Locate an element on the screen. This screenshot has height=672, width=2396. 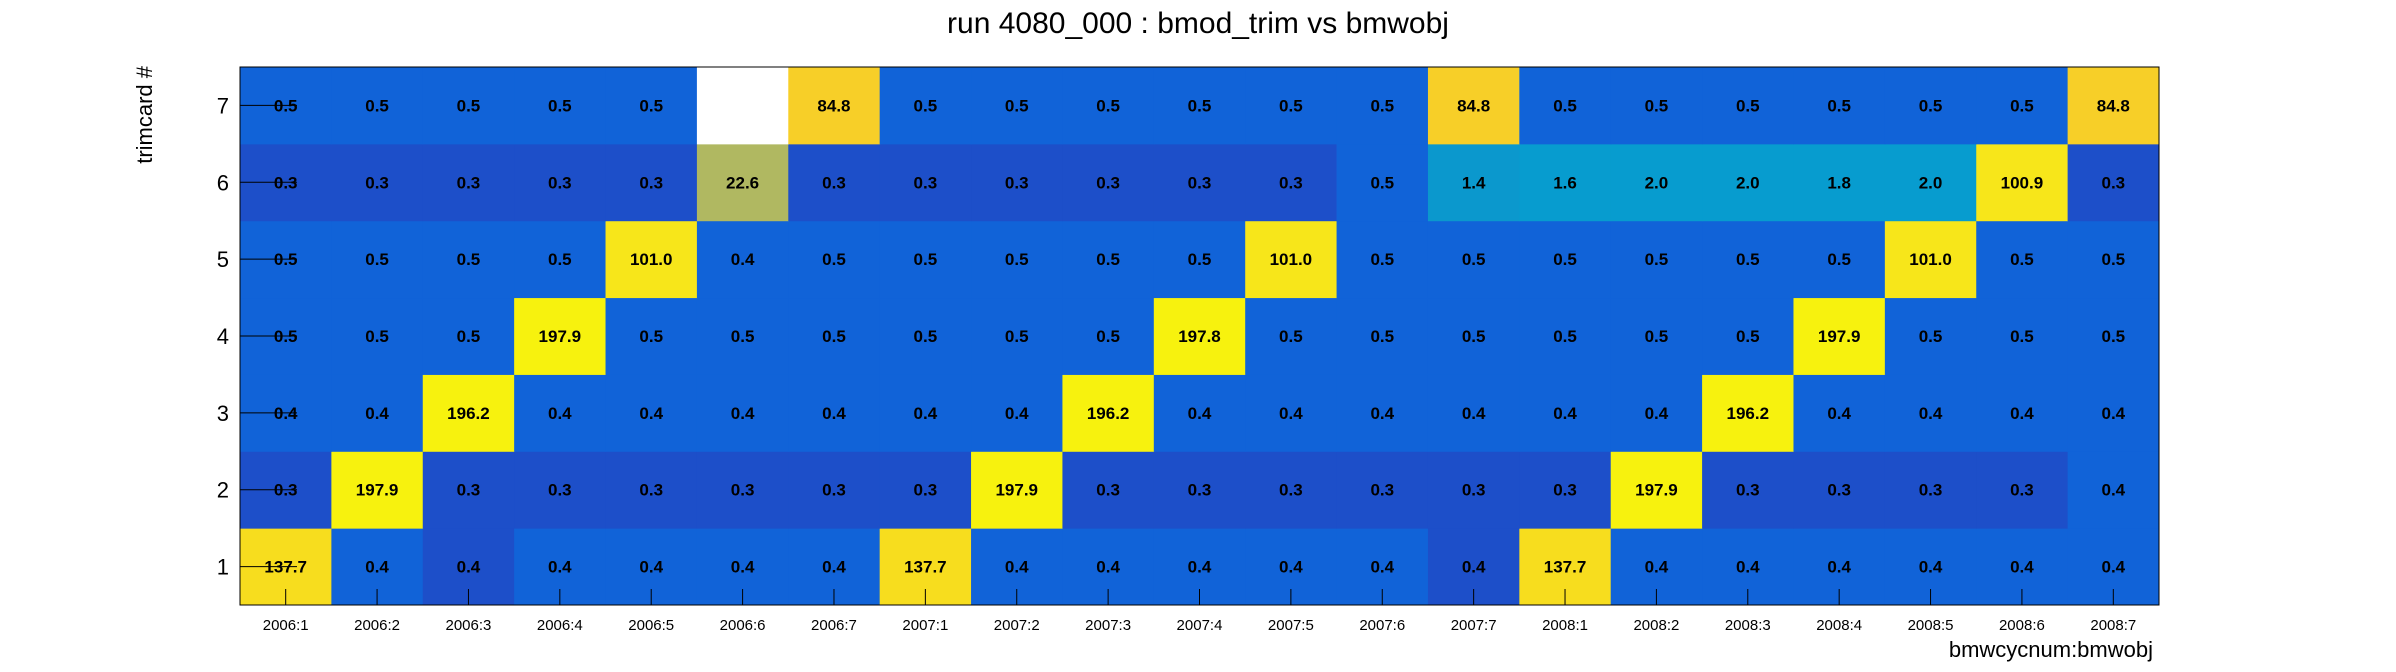
x-tick-label: 2008:7 is located at coordinates (2113, 625).